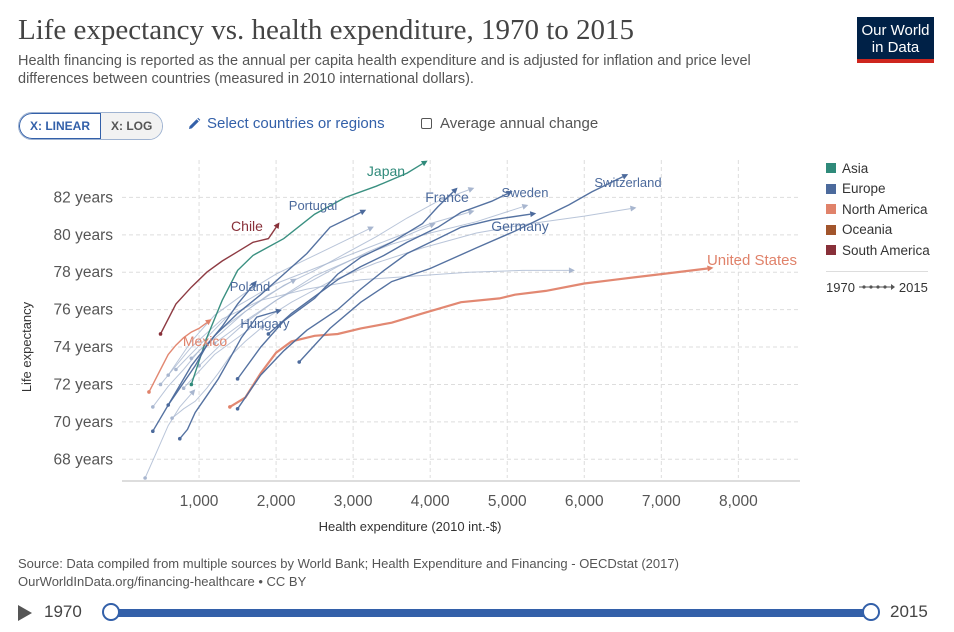  I want to click on timeline-start-handle, so click(111, 612).